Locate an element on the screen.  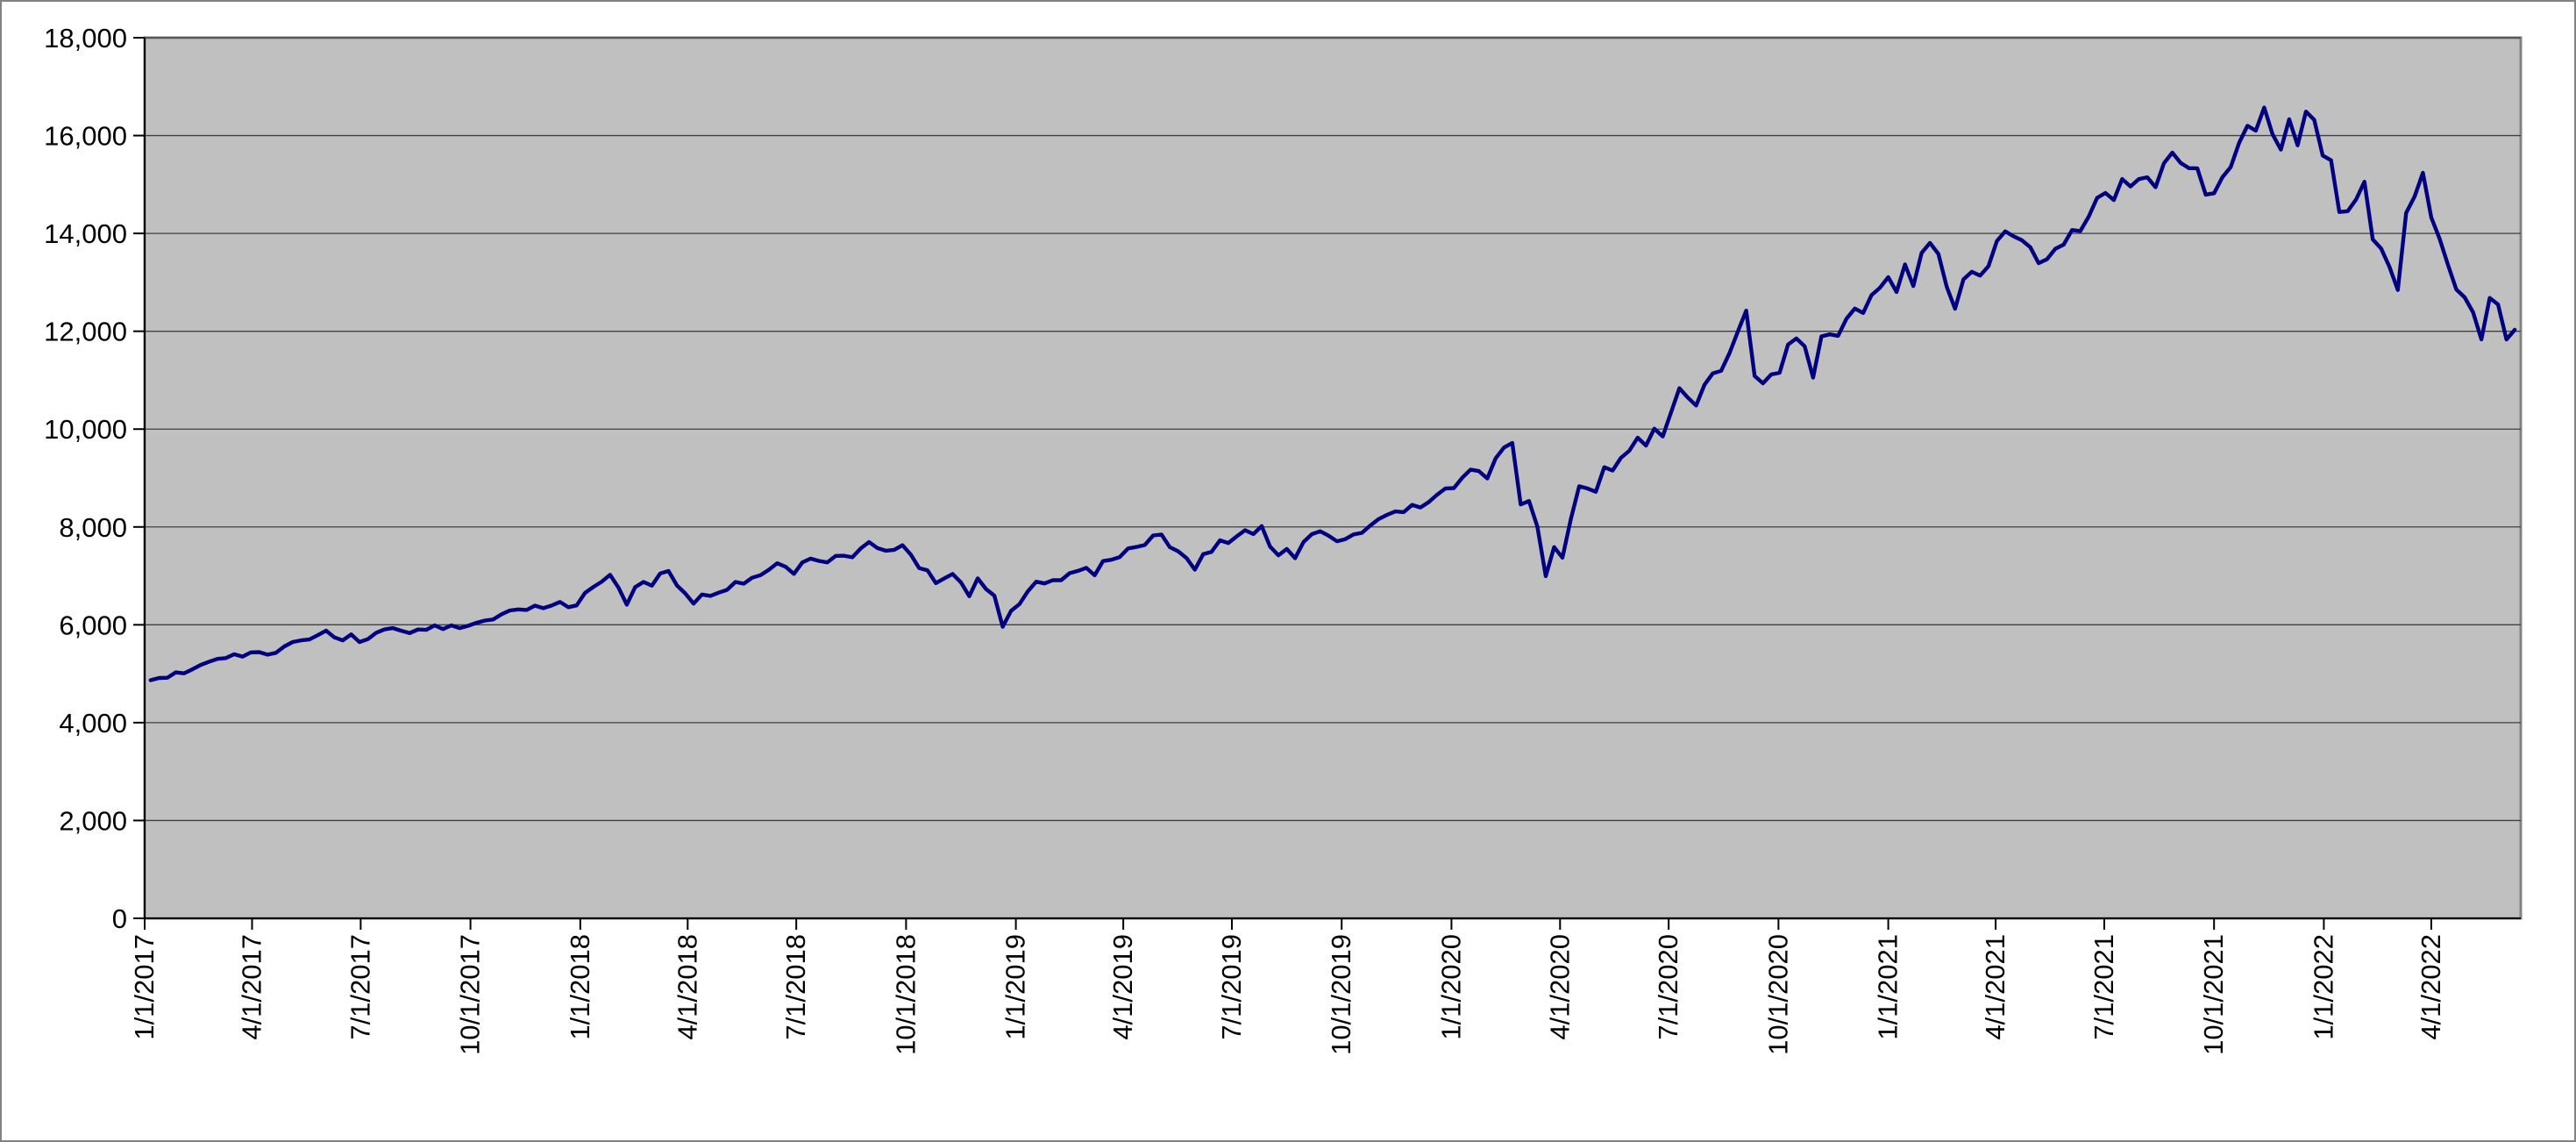
x-tick-label: 1/1/2017 is located at coordinates (144, 987).